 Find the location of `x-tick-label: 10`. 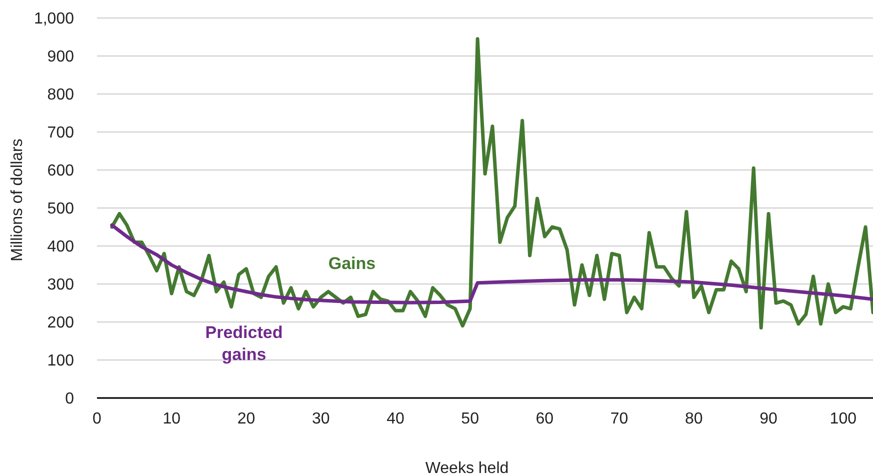

x-tick-label: 10 is located at coordinates (171, 419).